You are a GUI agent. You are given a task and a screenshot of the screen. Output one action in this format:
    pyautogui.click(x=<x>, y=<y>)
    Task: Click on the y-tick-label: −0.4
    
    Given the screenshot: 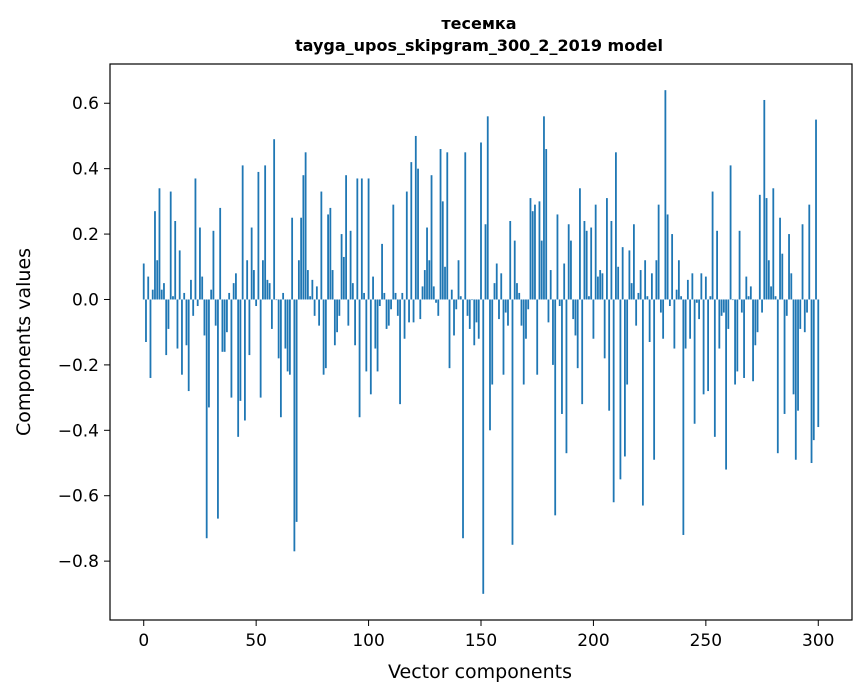 What is the action you would take?
    pyautogui.click(x=78, y=431)
    